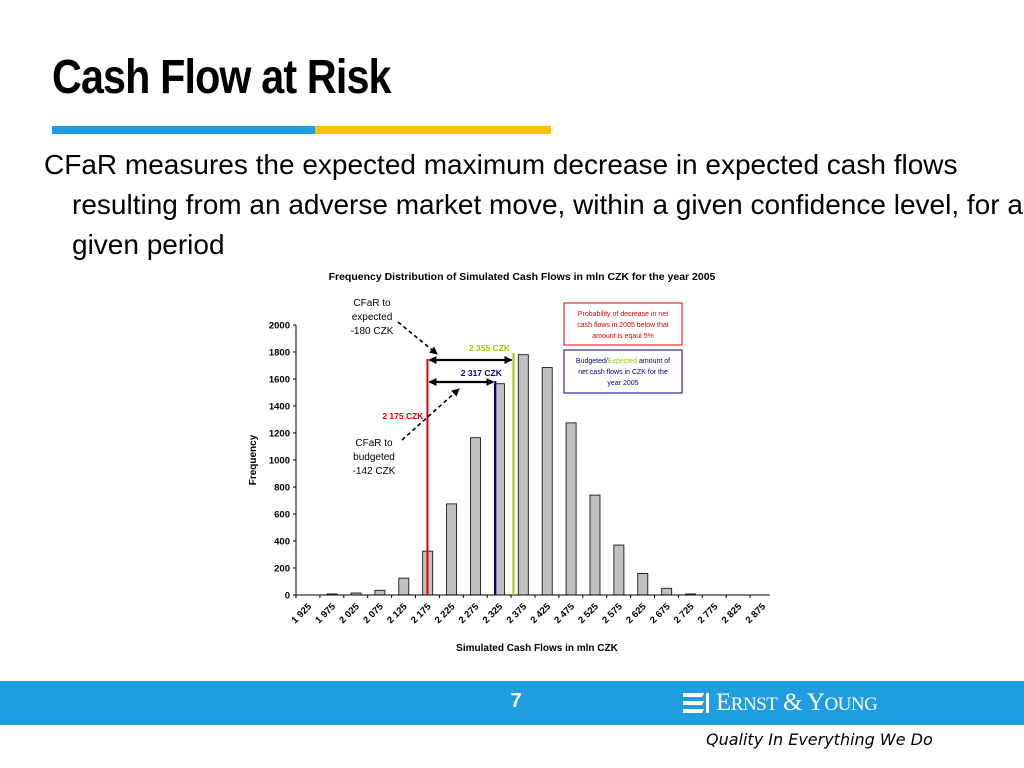 This screenshot has height=768, width=1024. I want to click on budget-line2: net cash flows in CZK for the, so click(623, 372).